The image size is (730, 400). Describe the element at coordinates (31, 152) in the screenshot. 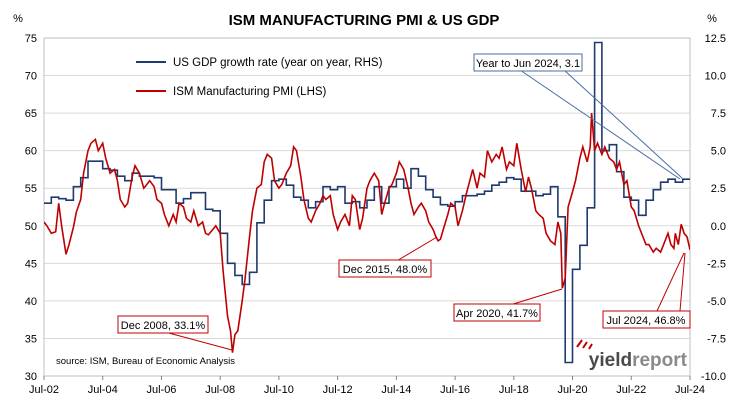

I see `left-tick-label: 60` at that location.